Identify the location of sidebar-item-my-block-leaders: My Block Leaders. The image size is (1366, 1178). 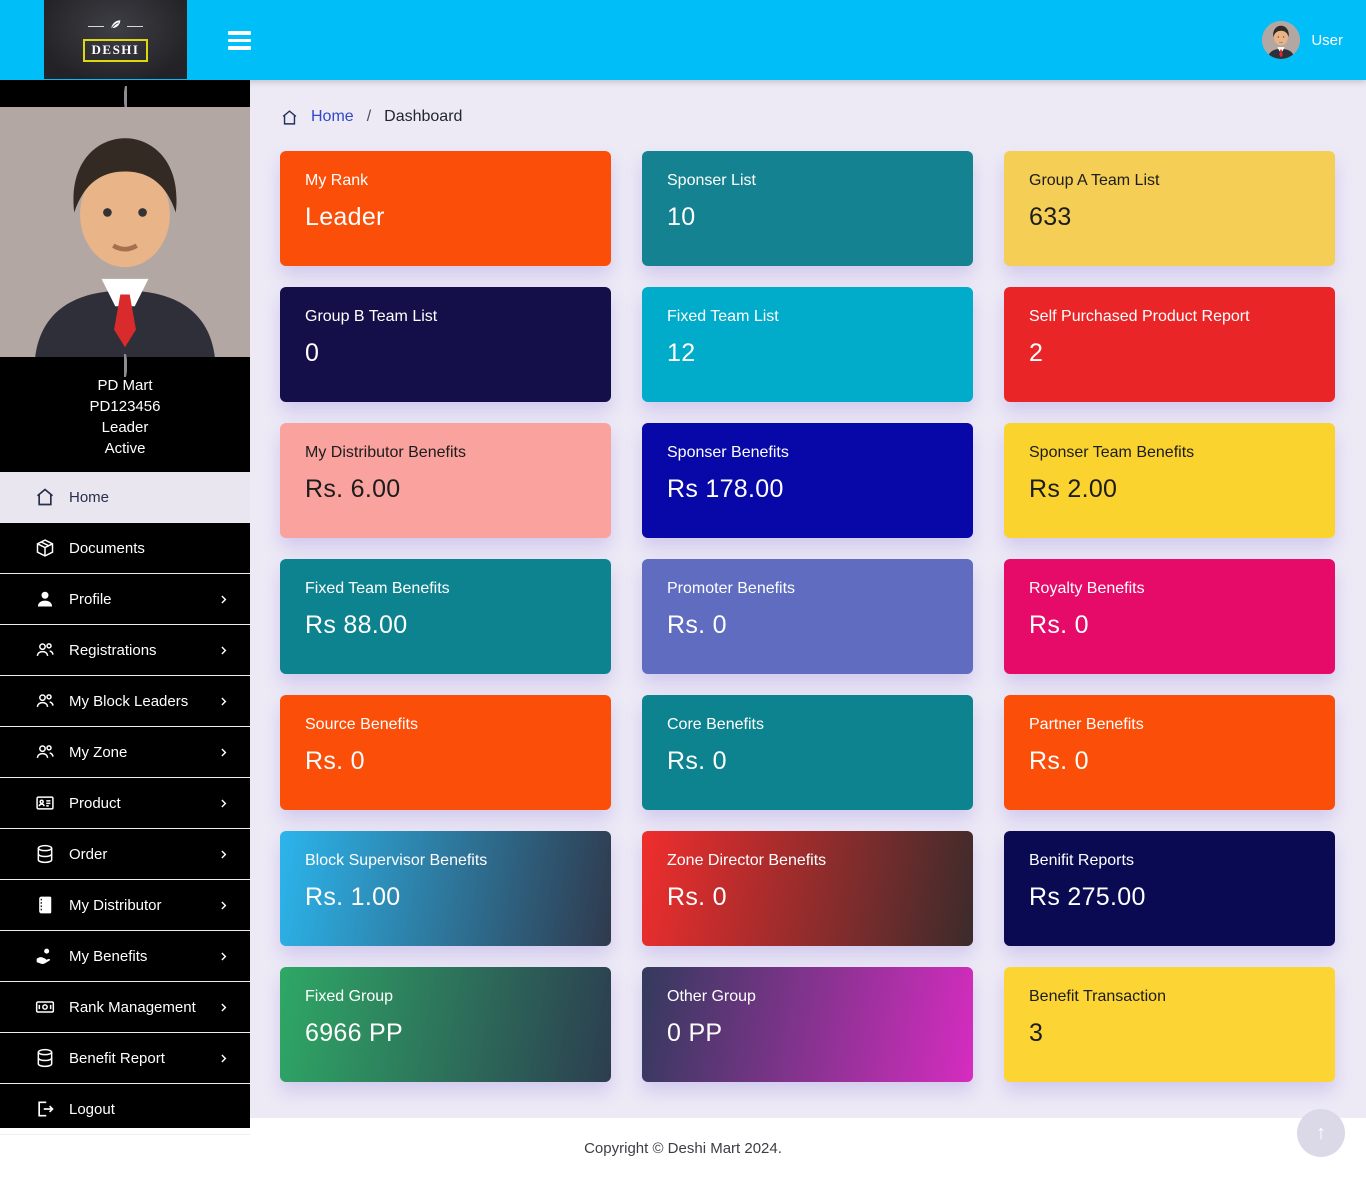
(125, 701).